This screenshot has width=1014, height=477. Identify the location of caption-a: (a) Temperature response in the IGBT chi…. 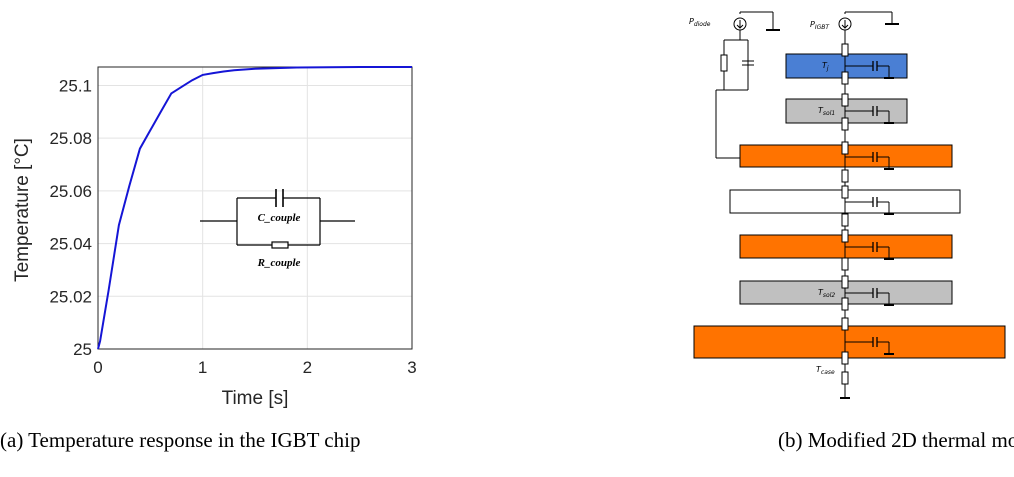
(180, 440).